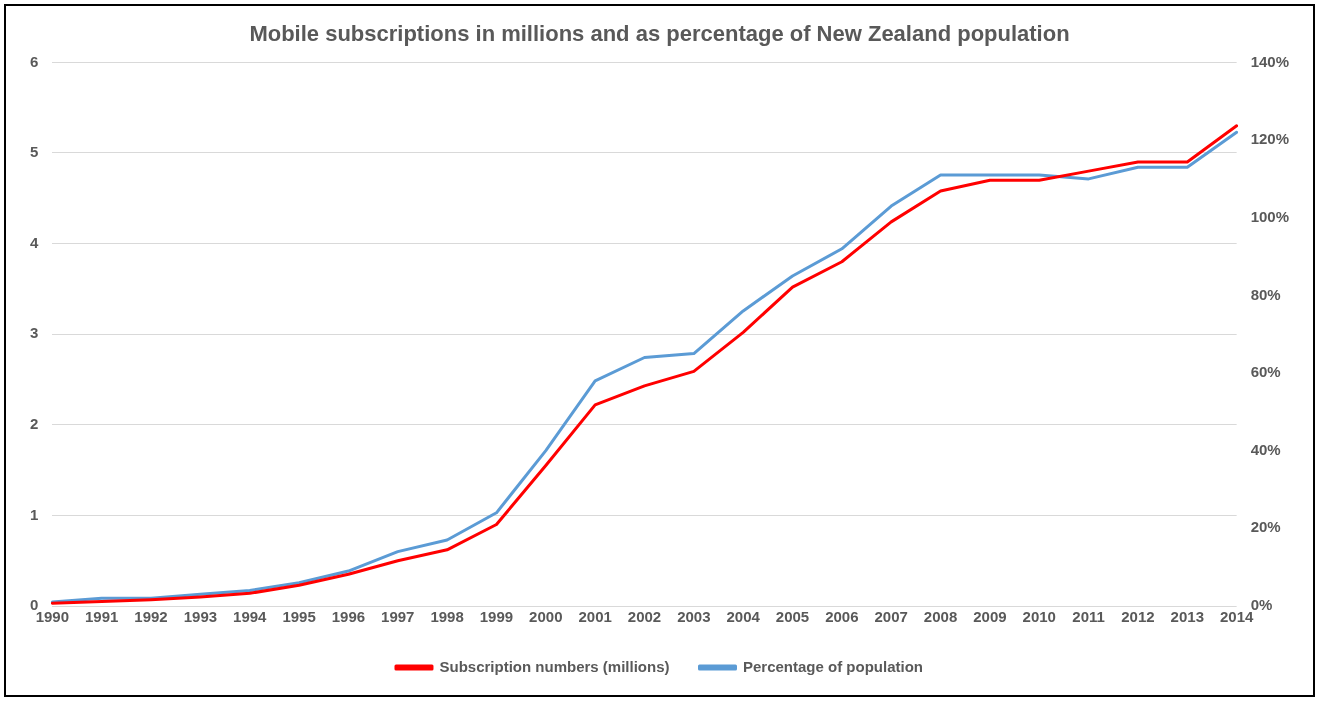 This screenshot has width=1323, height=703. What do you see at coordinates (34, 61) in the screenshot?
I see `y-tick-label: 6` at bounding box center [34, 61].